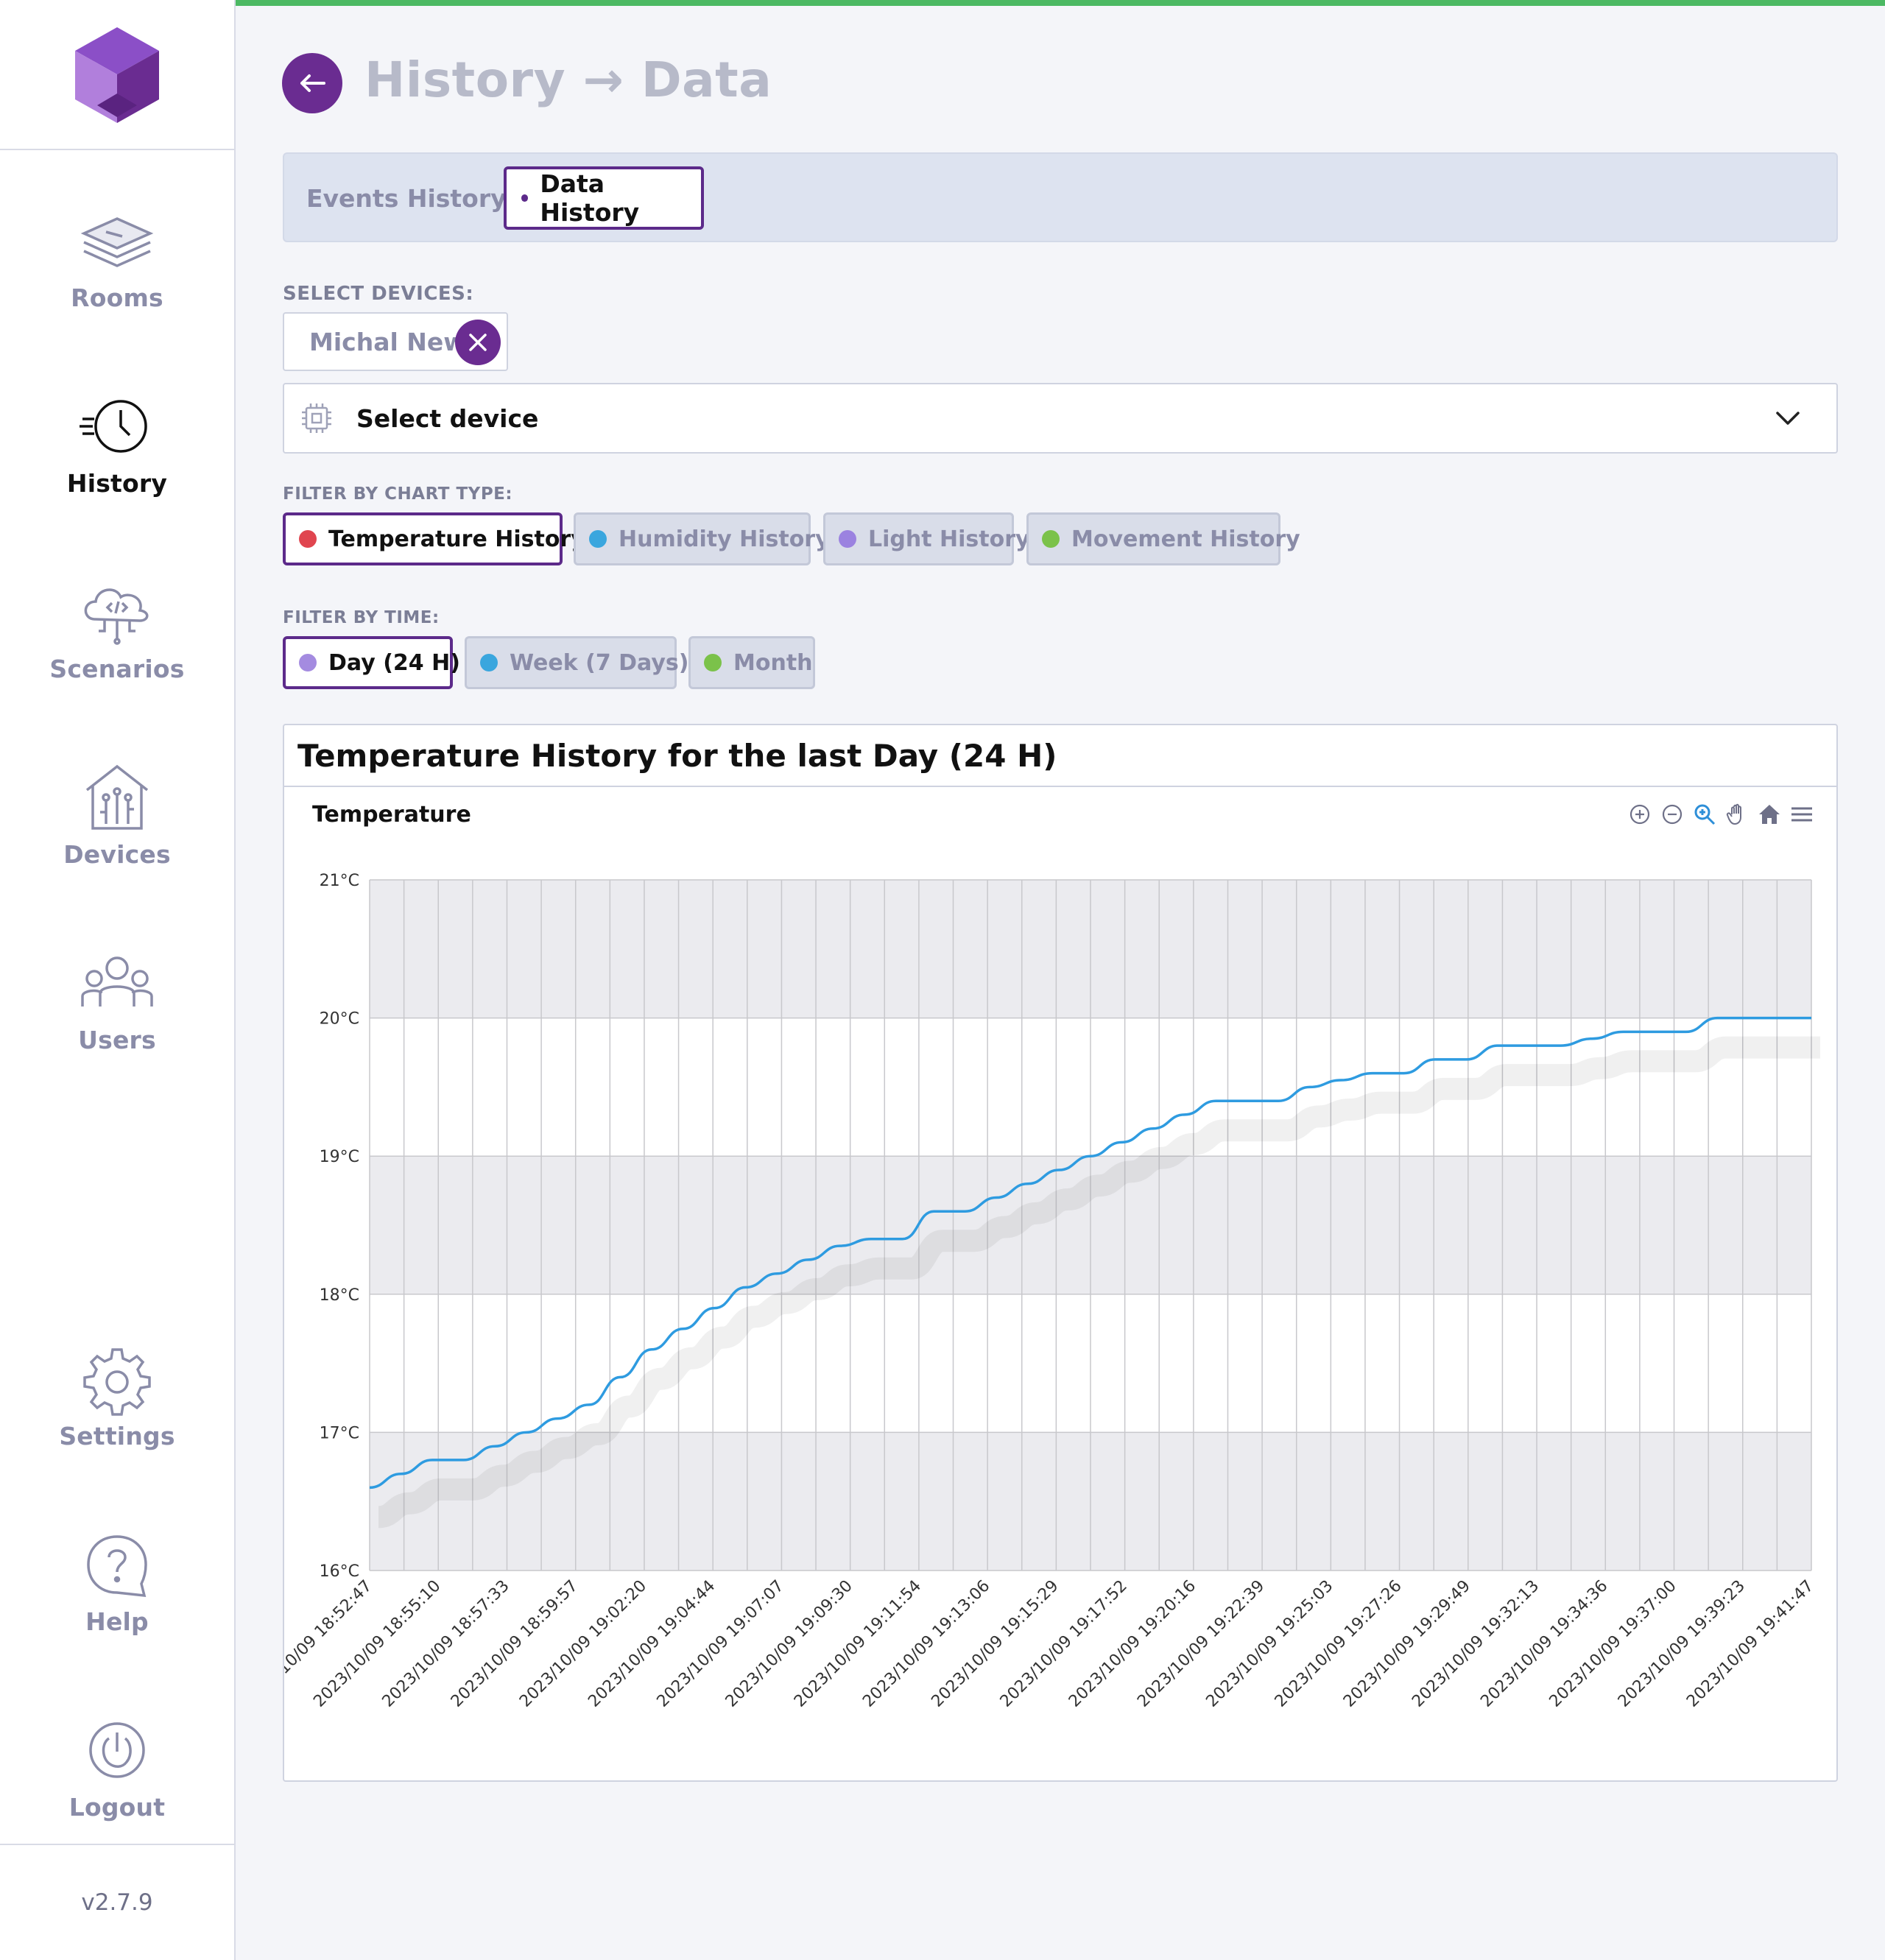  What do you see at coordinates (117, 1807) in the screenshot?
I see `sidebar-item-label: Logout` at bounding box center [117, 1807].